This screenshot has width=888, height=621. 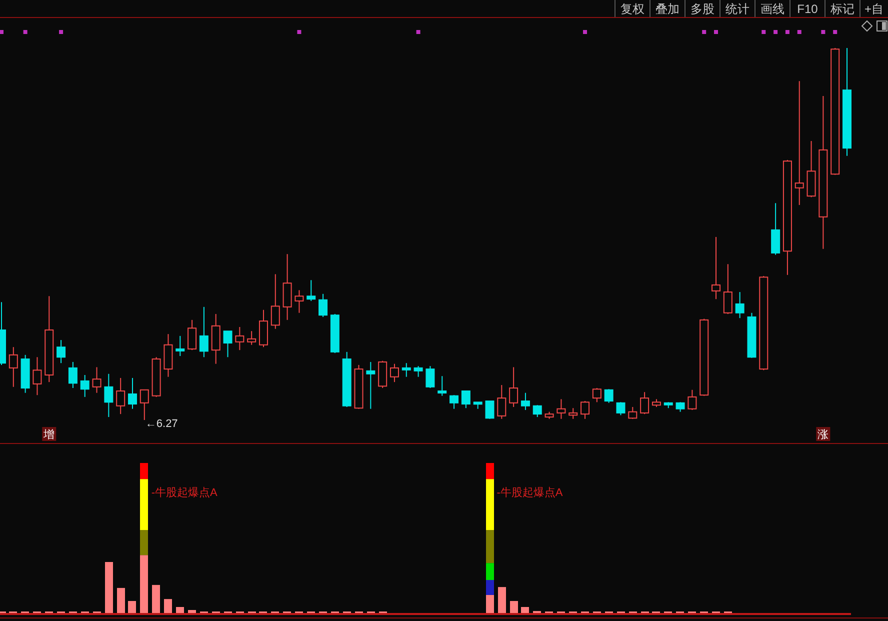 I want to click on text: 标记, so click(x=842, y=9).